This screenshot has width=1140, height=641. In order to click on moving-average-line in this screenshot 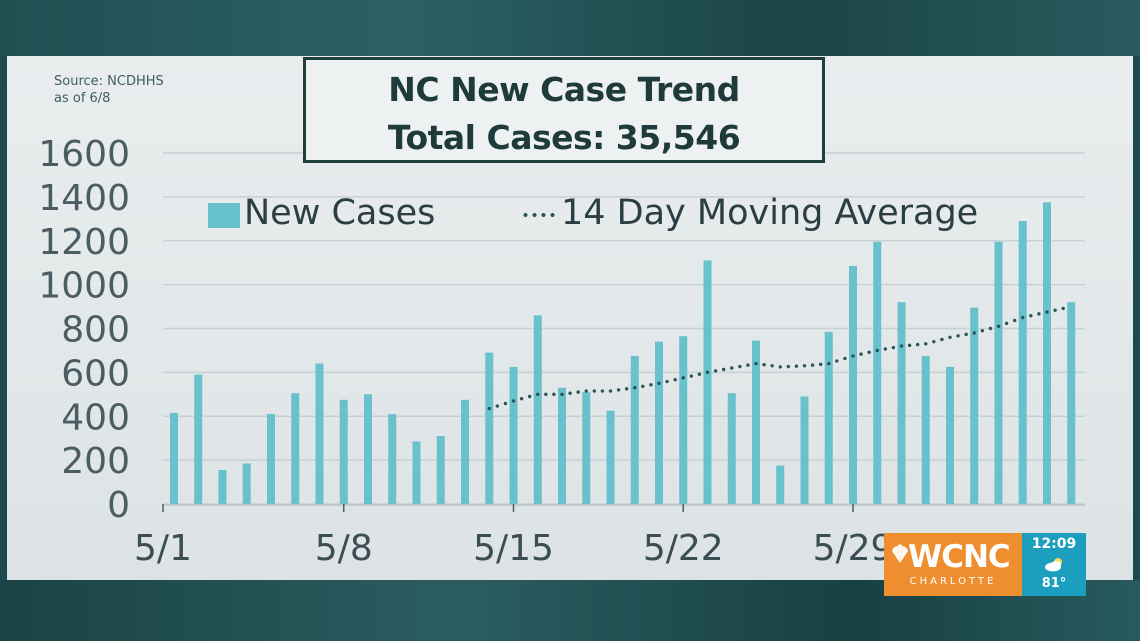, I will do `click(776, 358)`.